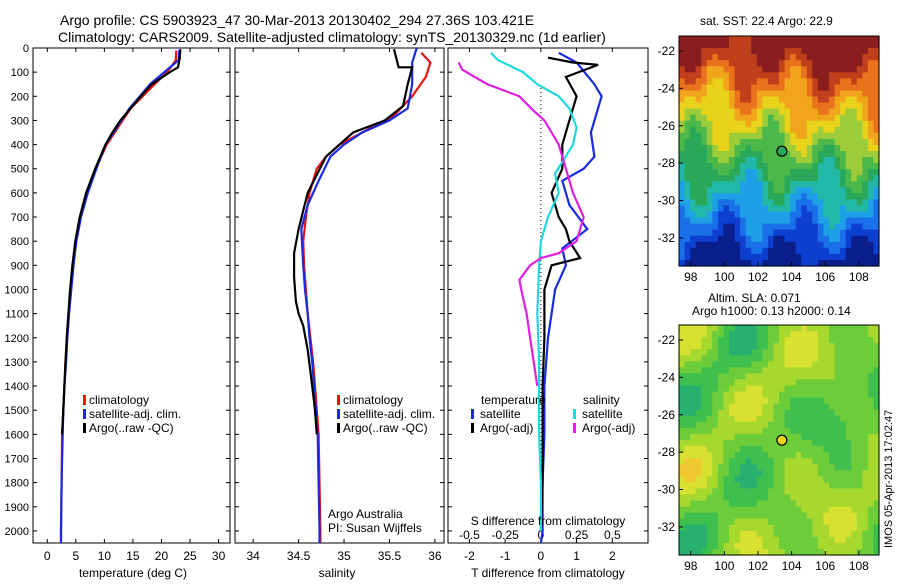 This screenshot has height=585, width=900. Describe the element at coordinates (769, 448) in the screenshot. I see `sla-map: 98 100 102 104 106 108-22-24-26-28-30-32` at that location.